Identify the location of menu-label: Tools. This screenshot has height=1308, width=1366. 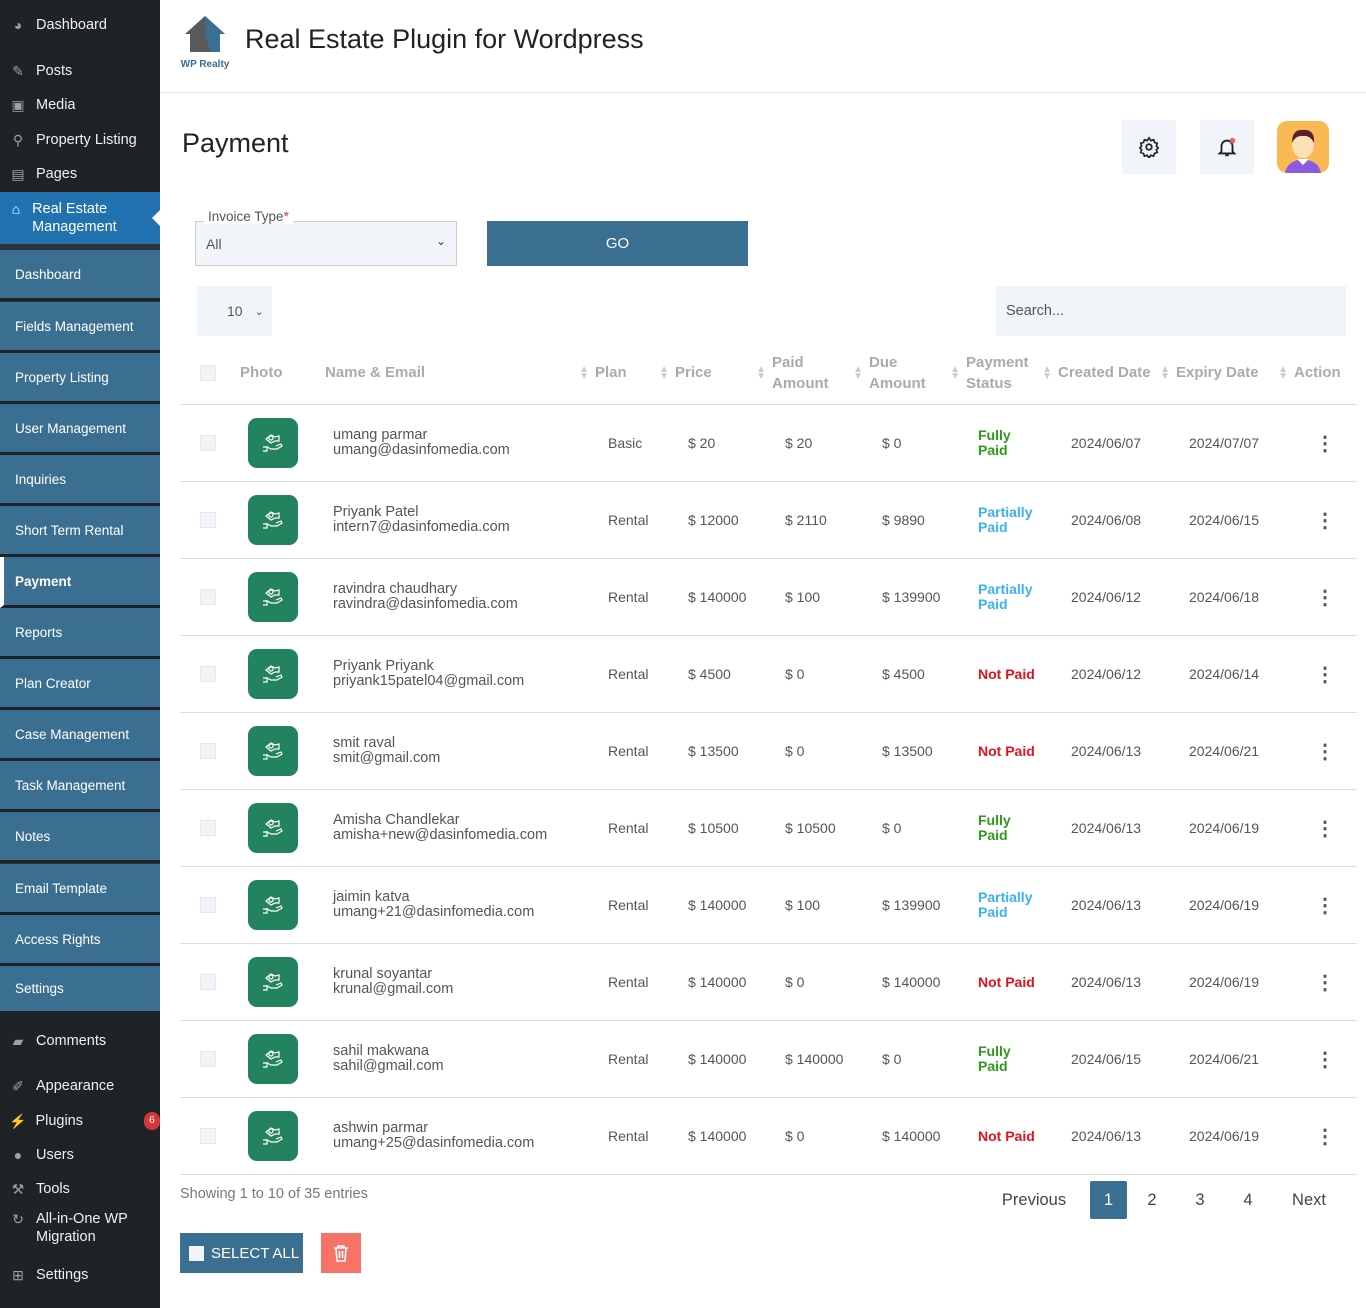
(53, 1189).